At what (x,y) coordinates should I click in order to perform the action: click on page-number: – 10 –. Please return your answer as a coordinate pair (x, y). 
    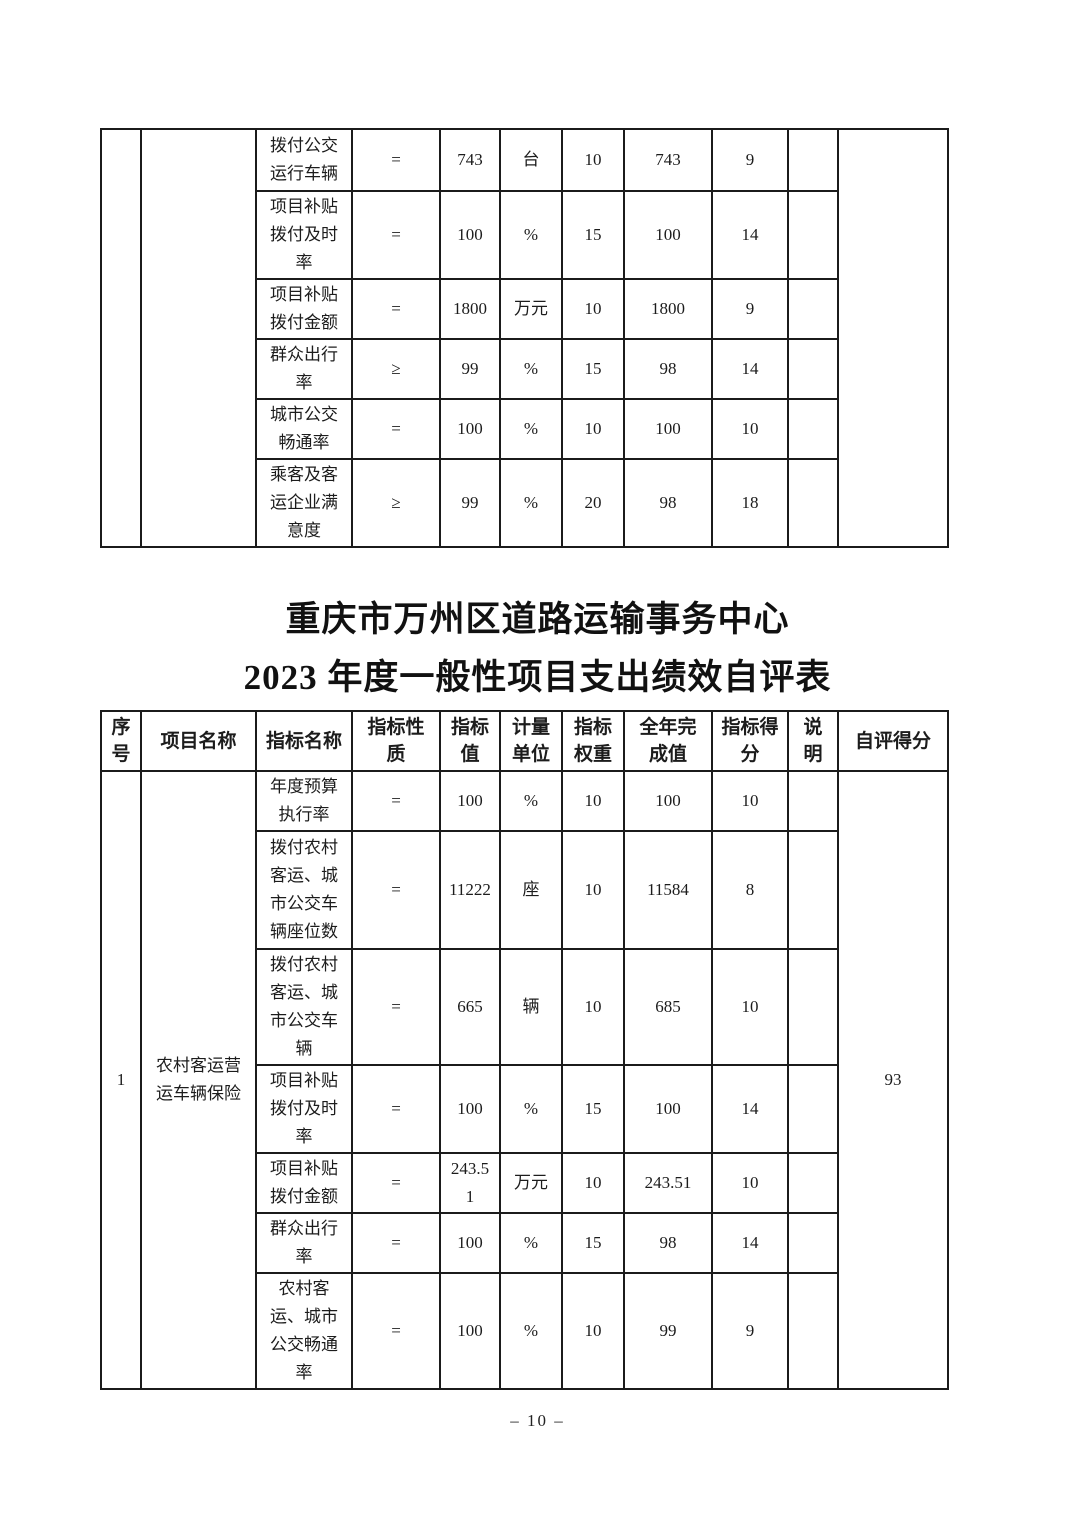
    Looking at the image, I should click on (537, 1420).